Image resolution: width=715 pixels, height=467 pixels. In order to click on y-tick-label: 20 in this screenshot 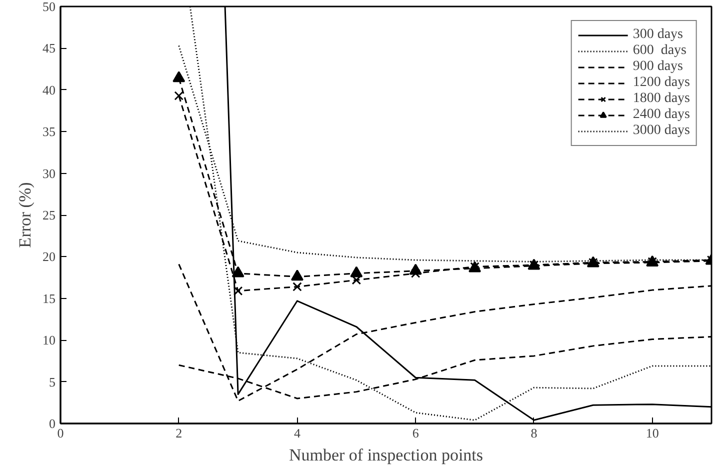, I will do `click(49, 256)`.